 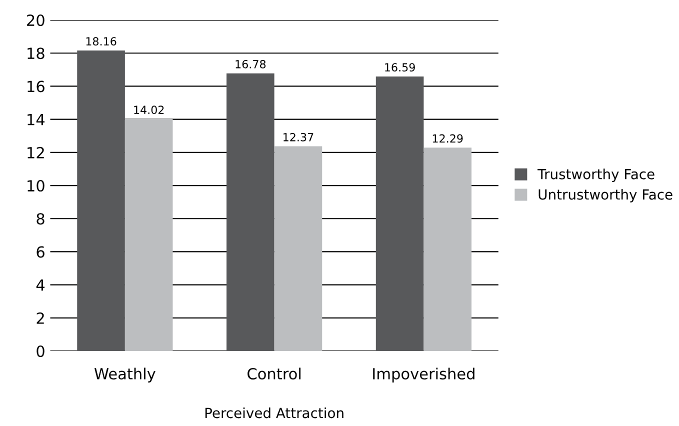 What do you see at coordinates (40, 219) in the screenshot?
I see `y-tick-label: 8` at bounding box center [40, 219].